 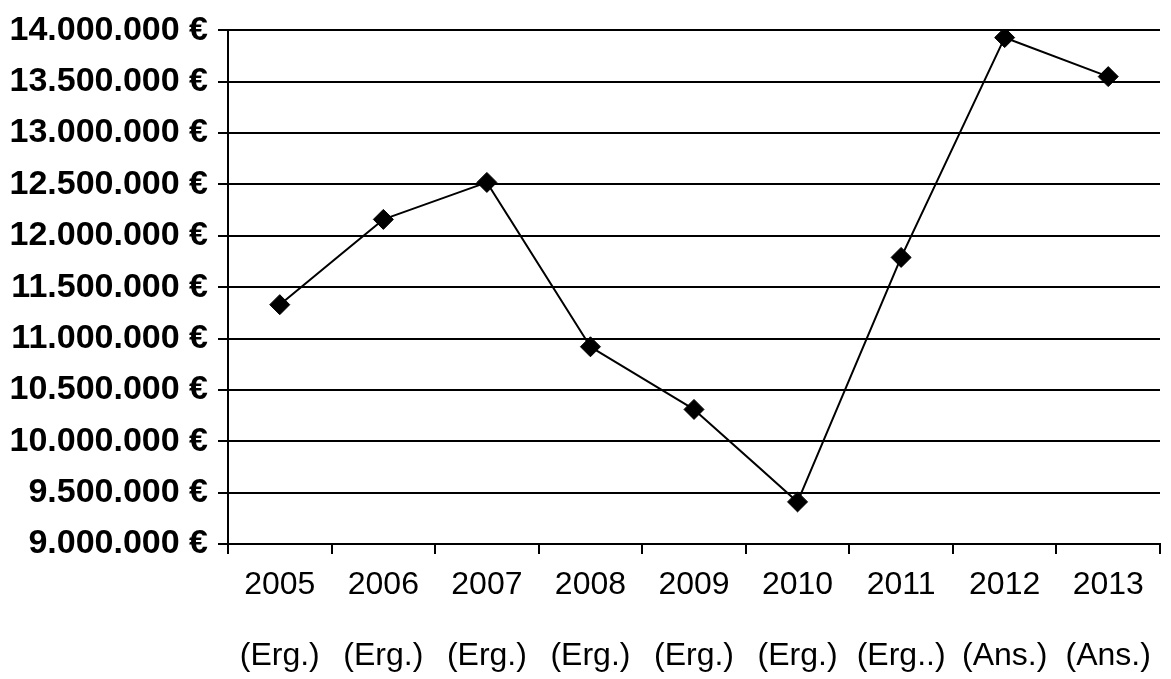 I want to click on y-tick-label: 12.500.000 €, so click(x=109, y=181).